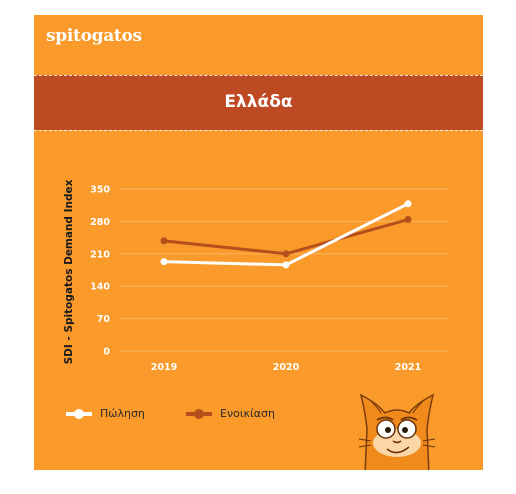  What do you see at coordinates (258, 75) in the screenshot?
I see `banner-top-divider` at bounding box center [258, 75].